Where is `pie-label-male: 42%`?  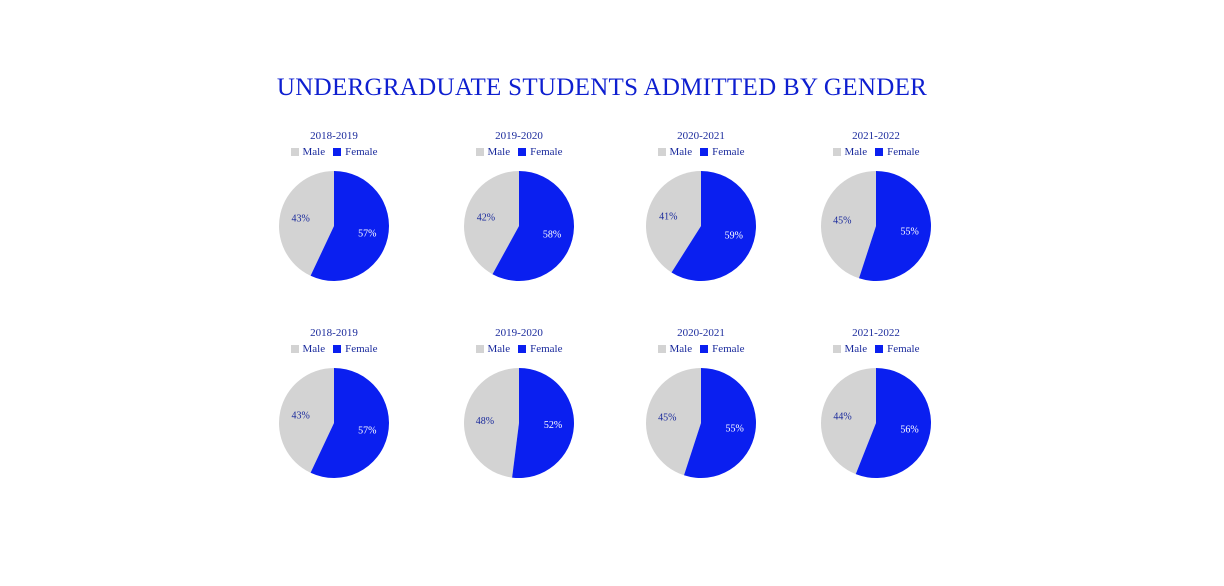
pie-label-male: 42% is located at coordinates (486, 218).